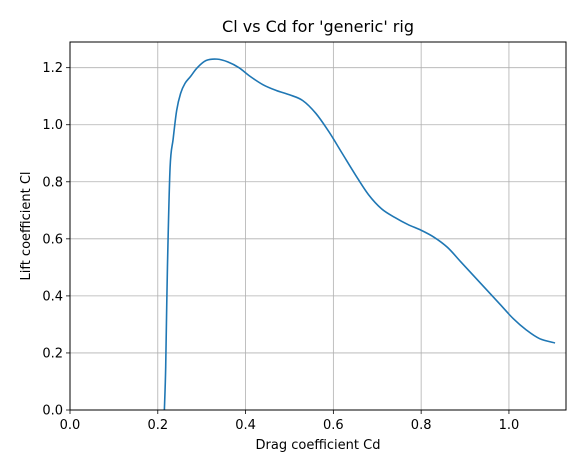 The height and width of the screenshot is (465, 579). Describe the element at coordinates (52, 182) in the screenshot. I see `y-tick-label: 0.8` at that location.